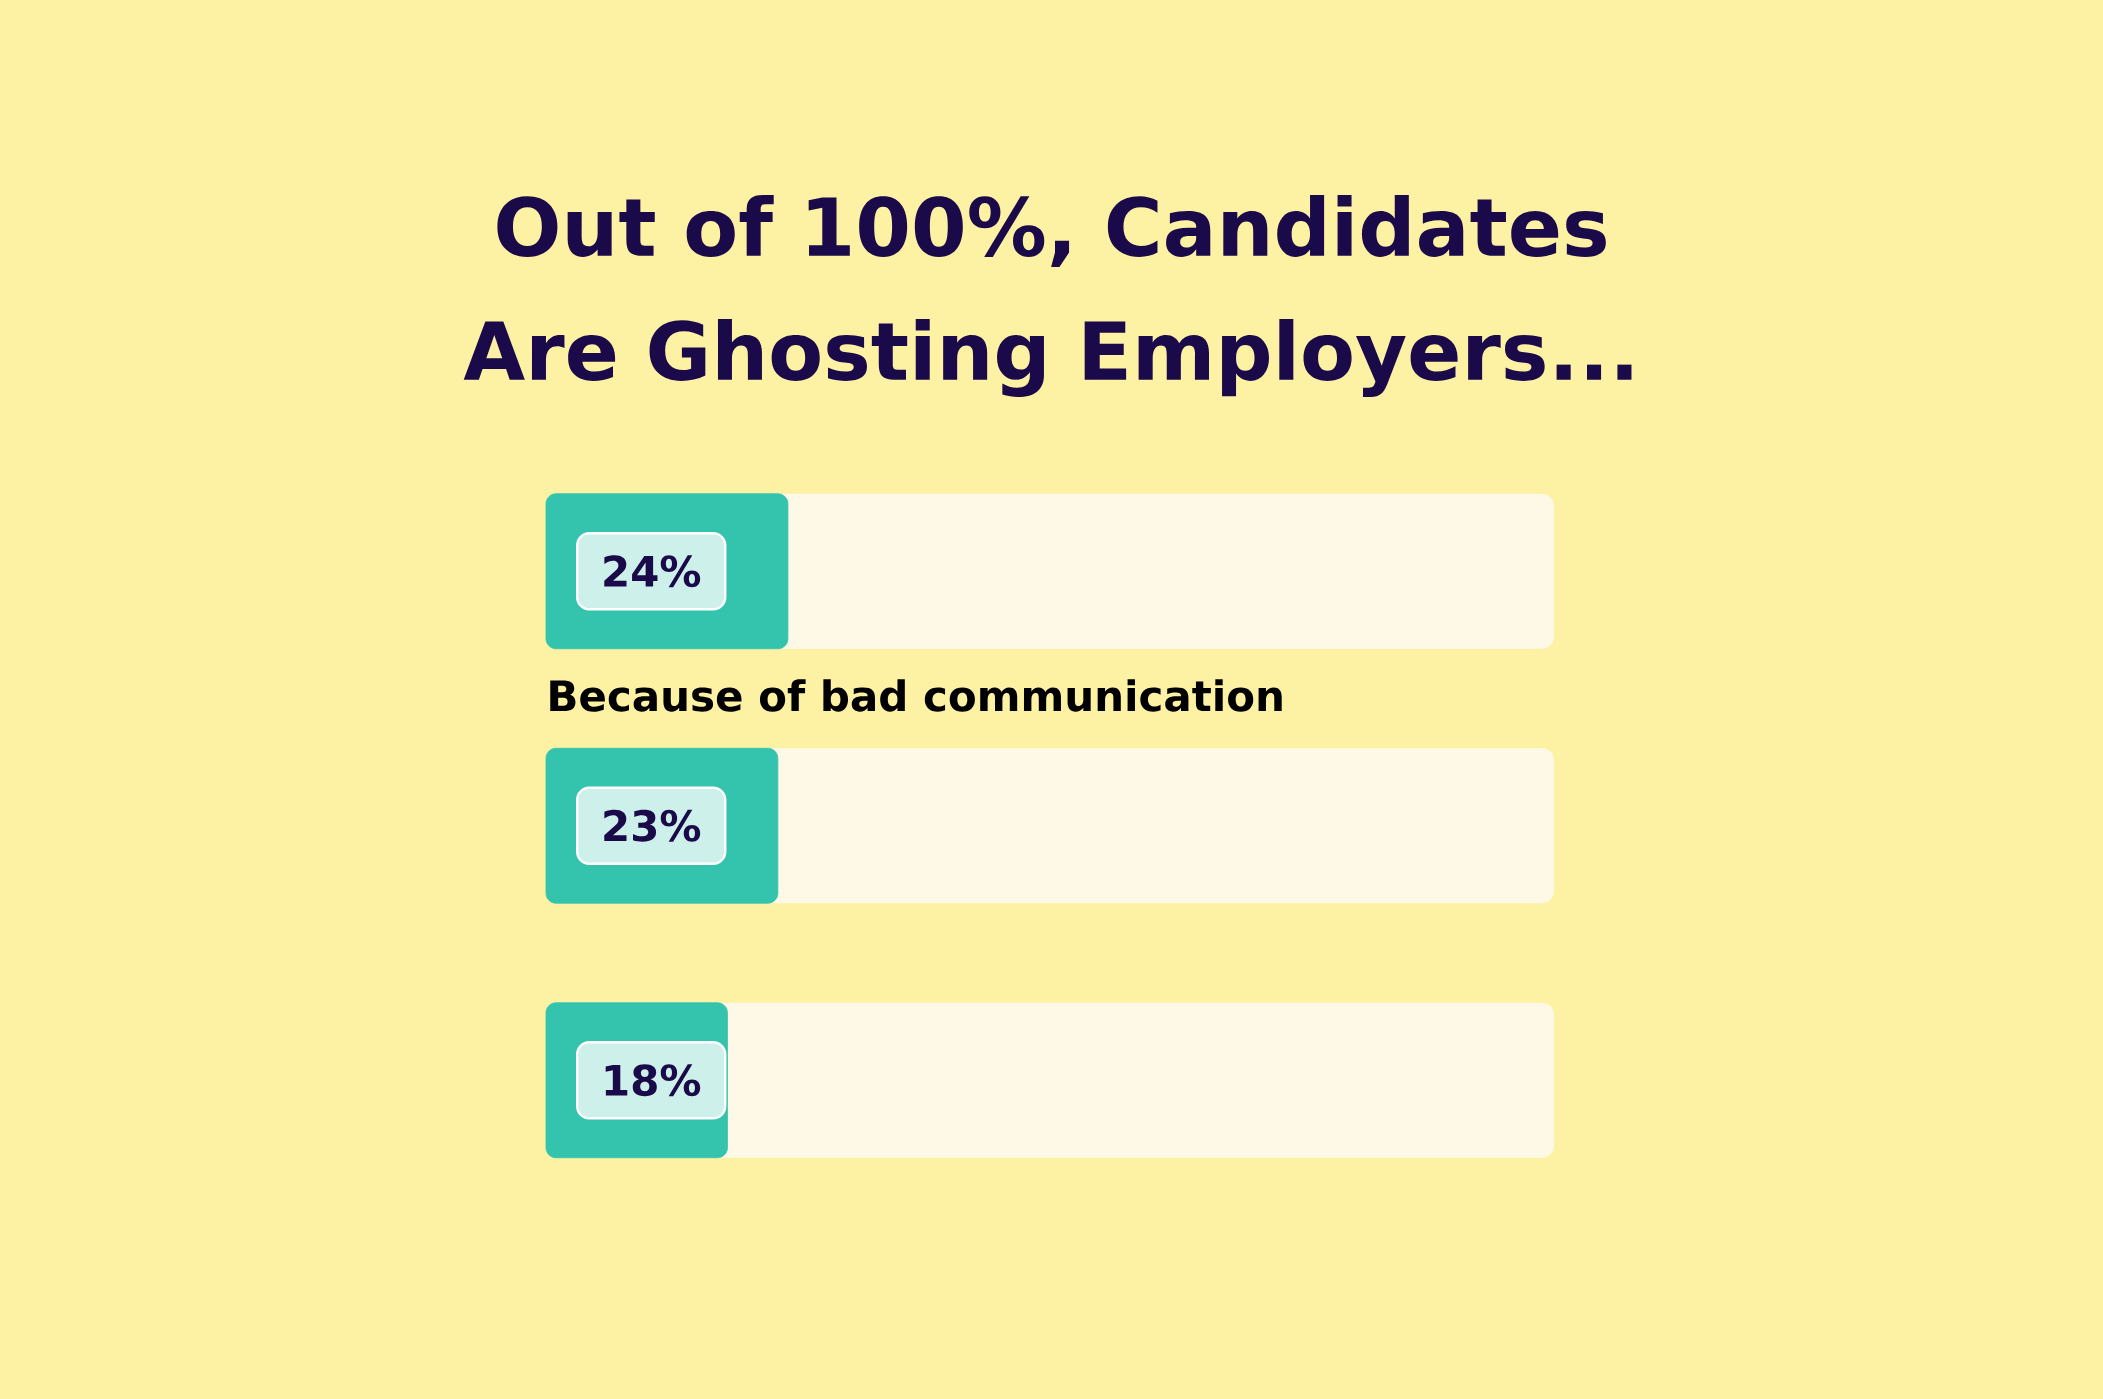  What do you see at coordinates (916, 695) in the screenshot?
I see `y-tick-label: Because of bad communication` at bounding box center [916, 695].